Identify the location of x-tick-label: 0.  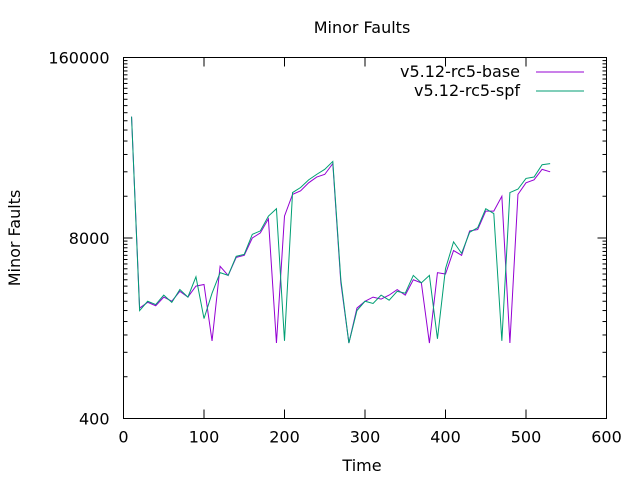
(123, 437).